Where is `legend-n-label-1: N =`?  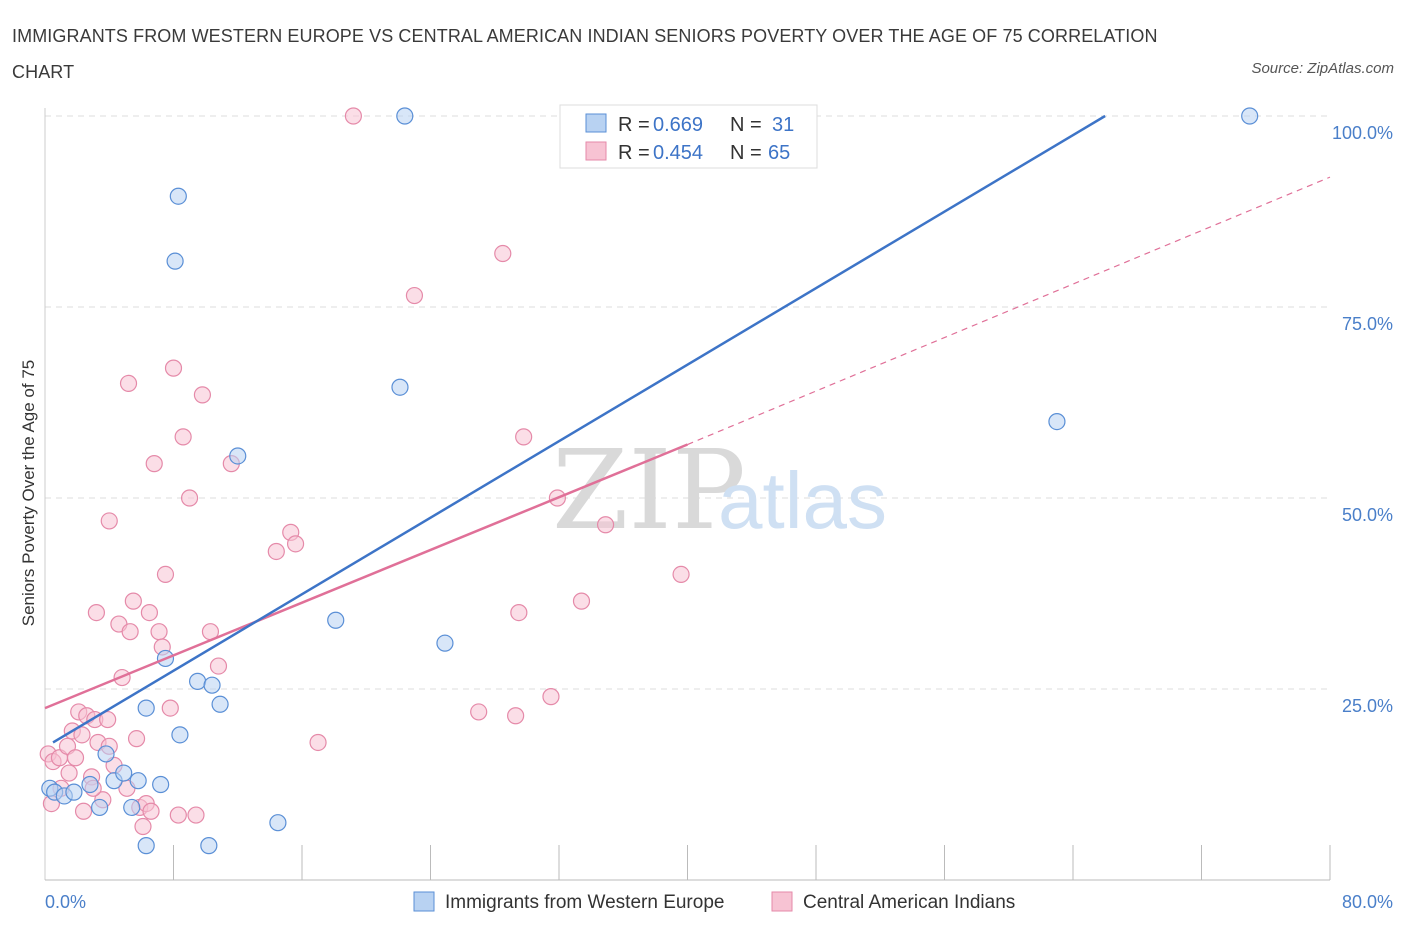
legend-n-label-1: N = is located at coordinates (746, 125).